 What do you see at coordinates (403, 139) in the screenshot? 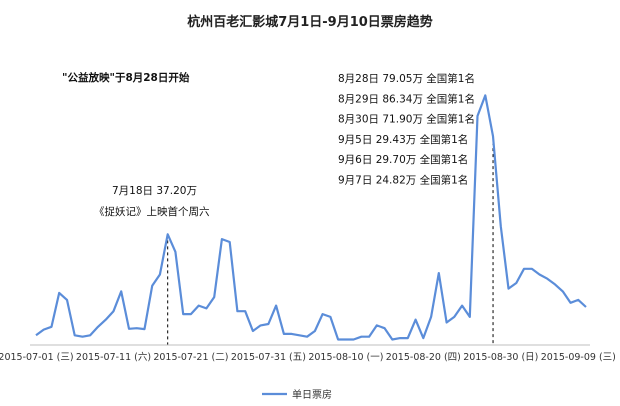
I see `annotation-peak2-line: 9月5日 29.43万 全国第1名` at bounding box center [403, 139].